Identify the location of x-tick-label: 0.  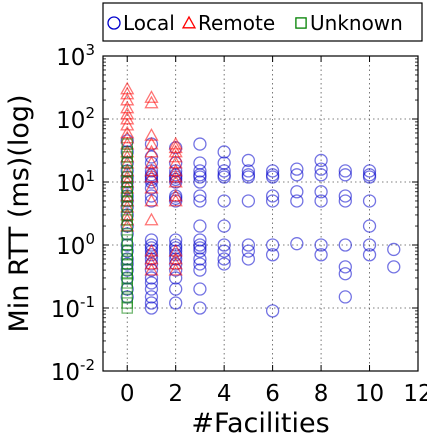
(127, 394).